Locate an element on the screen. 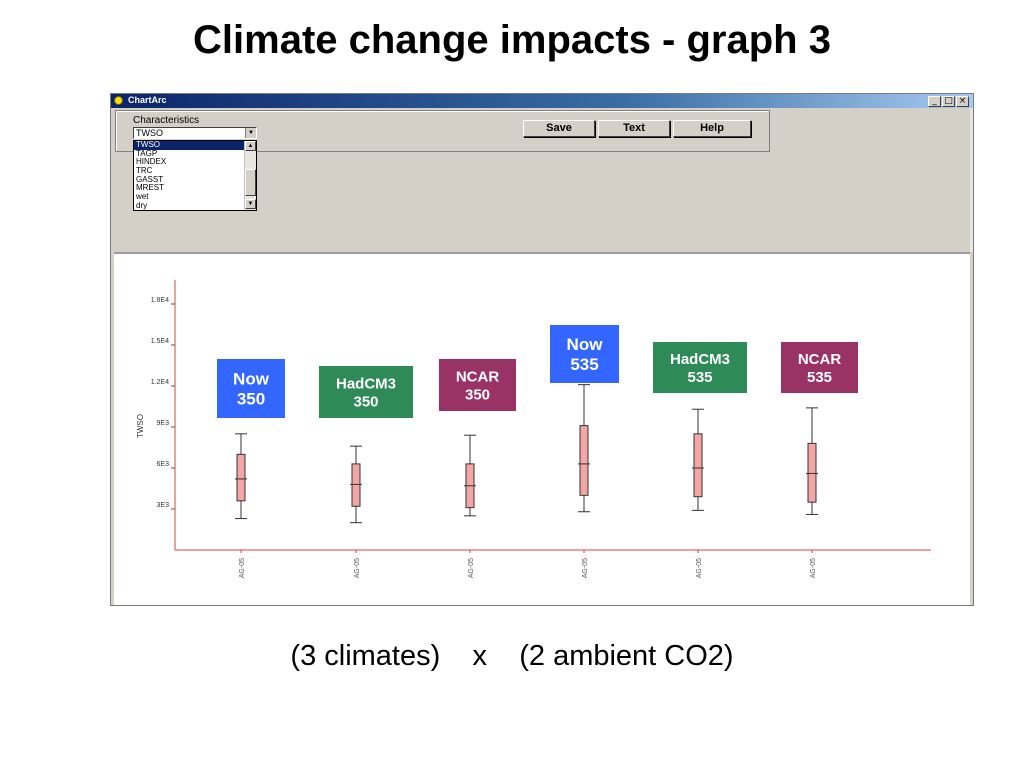 The image size is (1024, 768). list-item: TWSO is located at coordinates (195, 145).